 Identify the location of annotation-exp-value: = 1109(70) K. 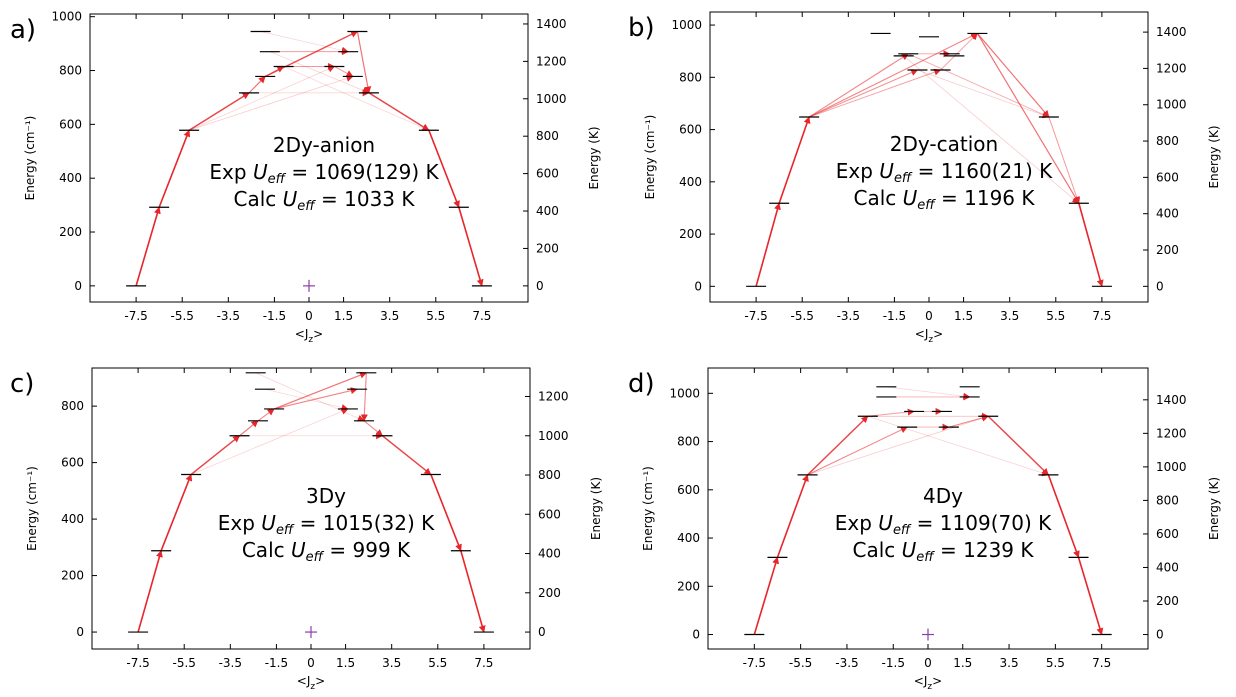
(981, 523).